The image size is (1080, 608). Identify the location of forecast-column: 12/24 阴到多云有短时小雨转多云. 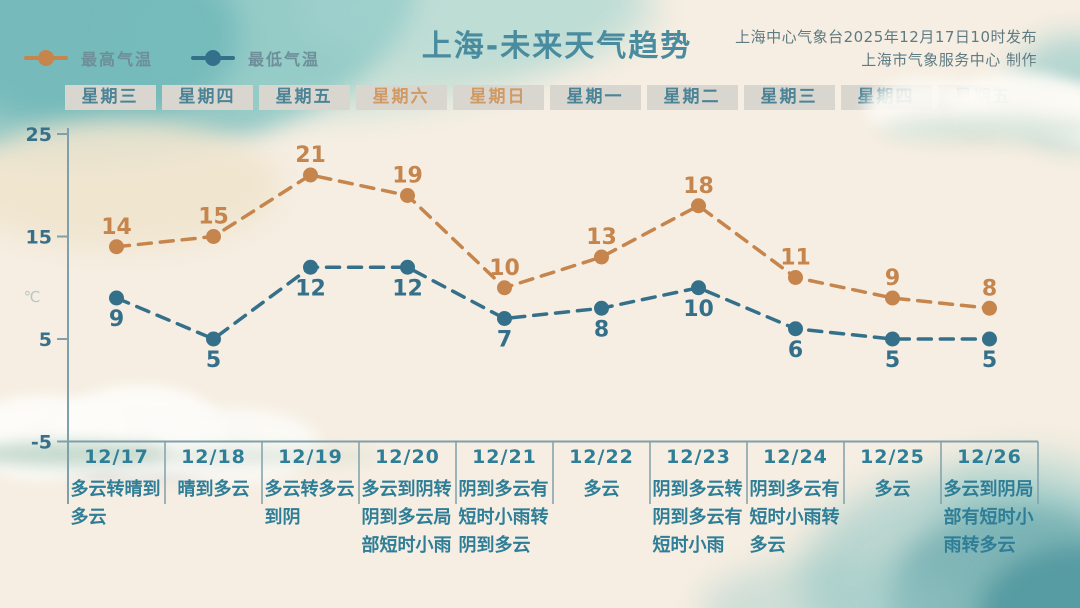
(795, 503).